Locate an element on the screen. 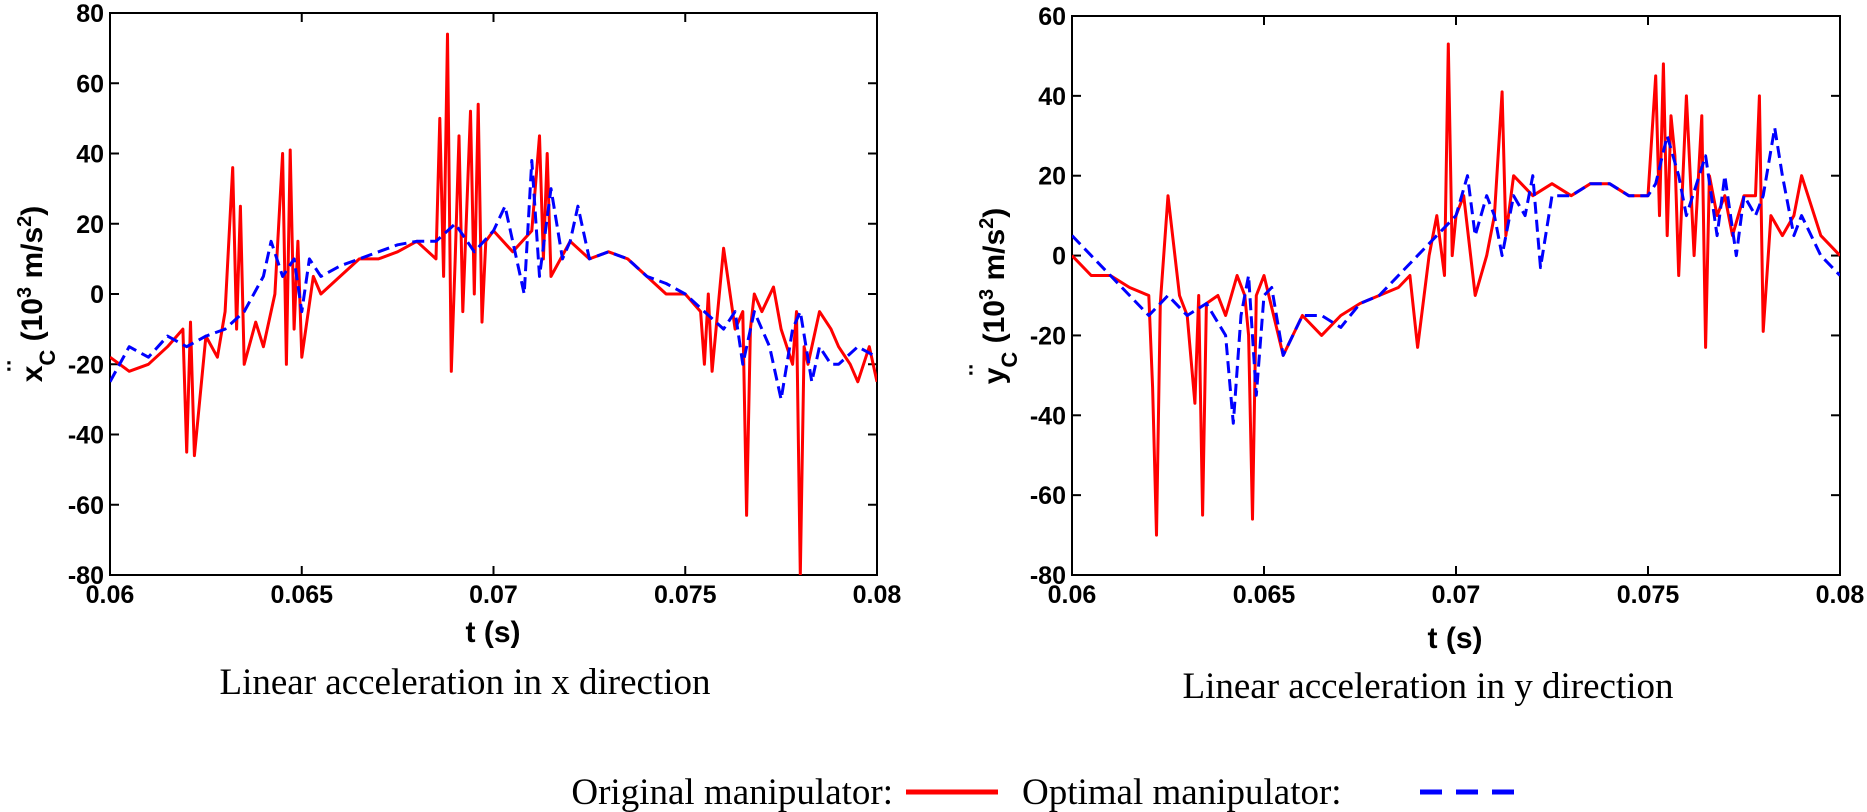 Image resolution: width=1867 pixels, height=812 pixels. y-axis-overdot-x-chart: ¨ is located at coordinates (18, 366).